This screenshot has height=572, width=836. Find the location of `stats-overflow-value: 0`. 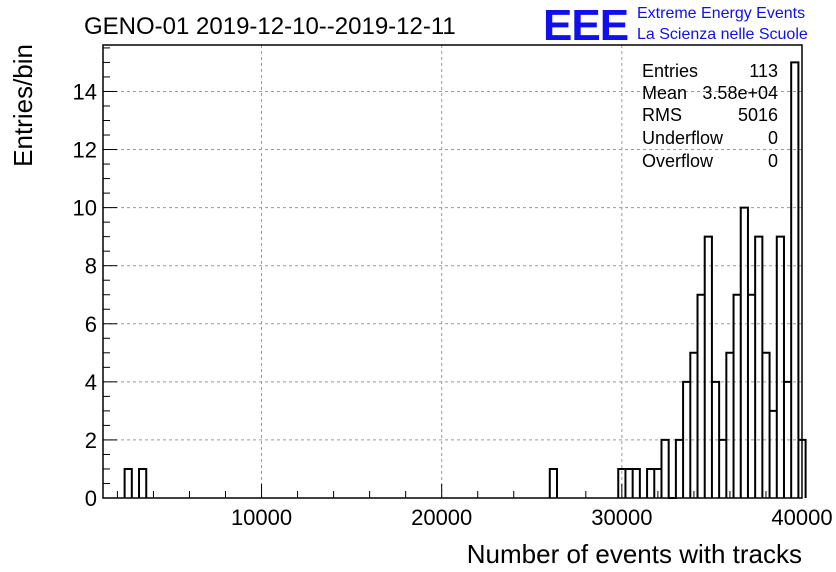

stats-overflow-value: 0 is located at coordinates (773, 161).